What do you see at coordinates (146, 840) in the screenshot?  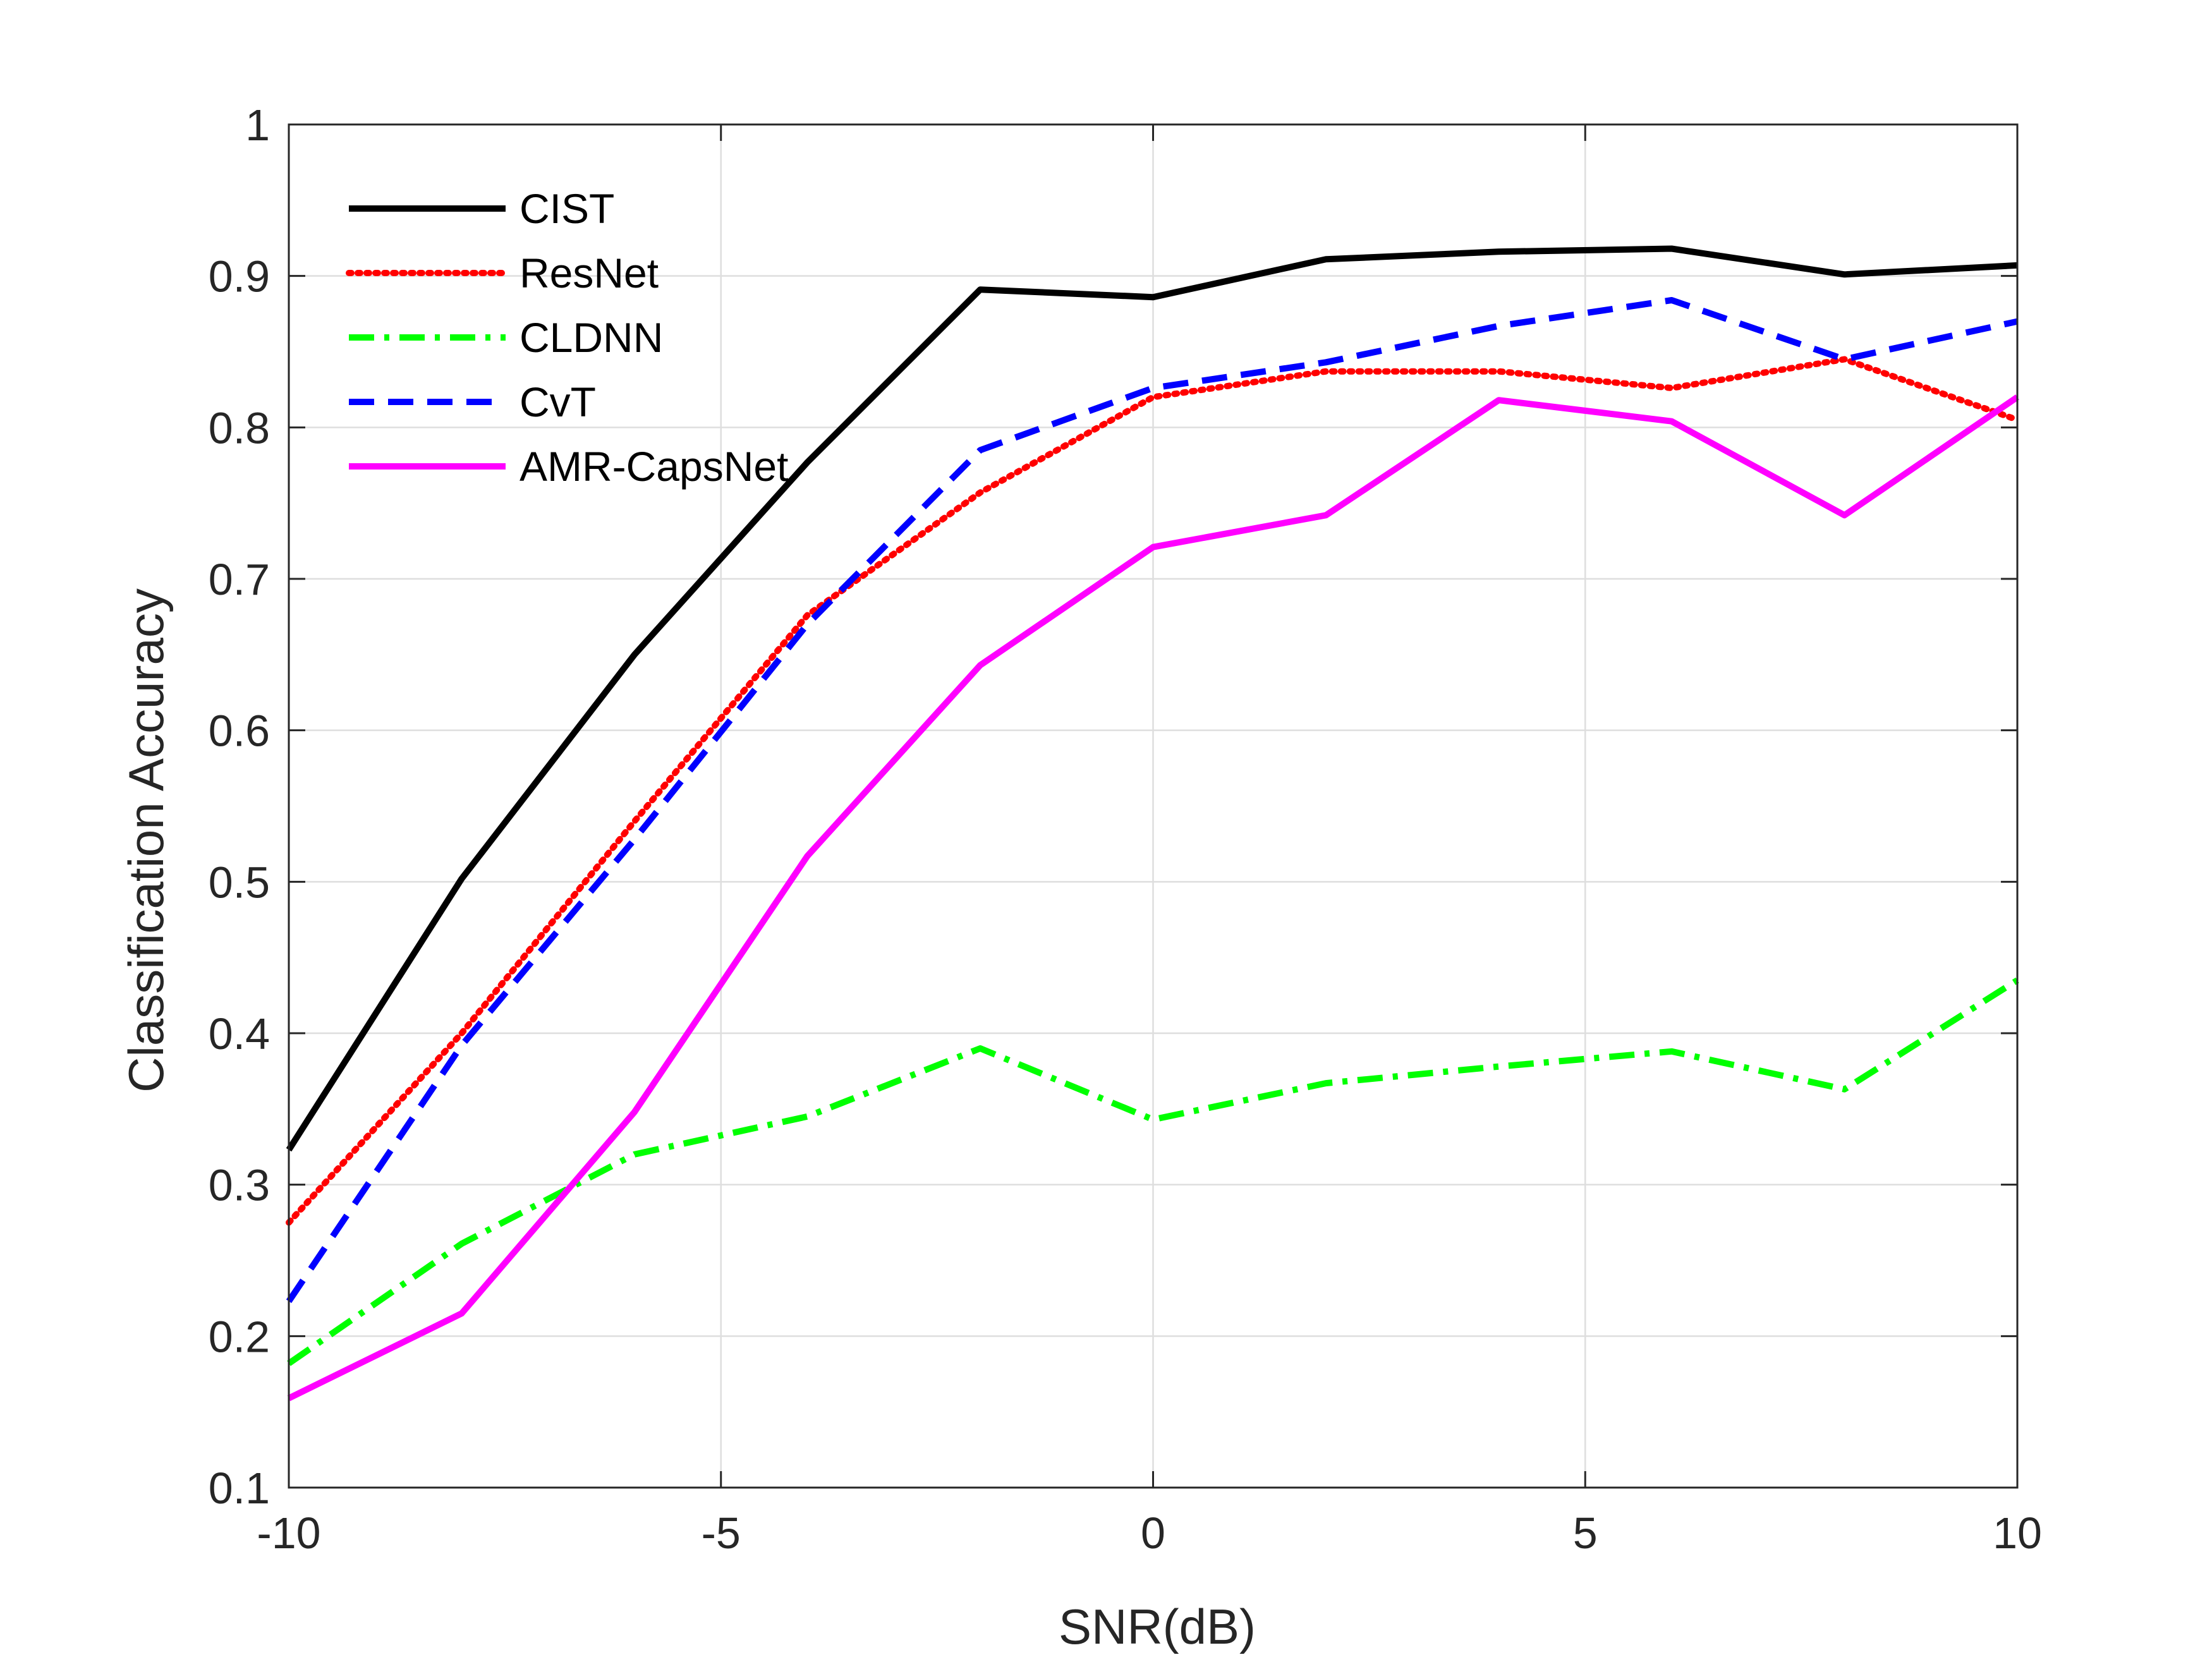 I see `y-axis-label: Classification Accuracy` at bounding box center [146, 840].